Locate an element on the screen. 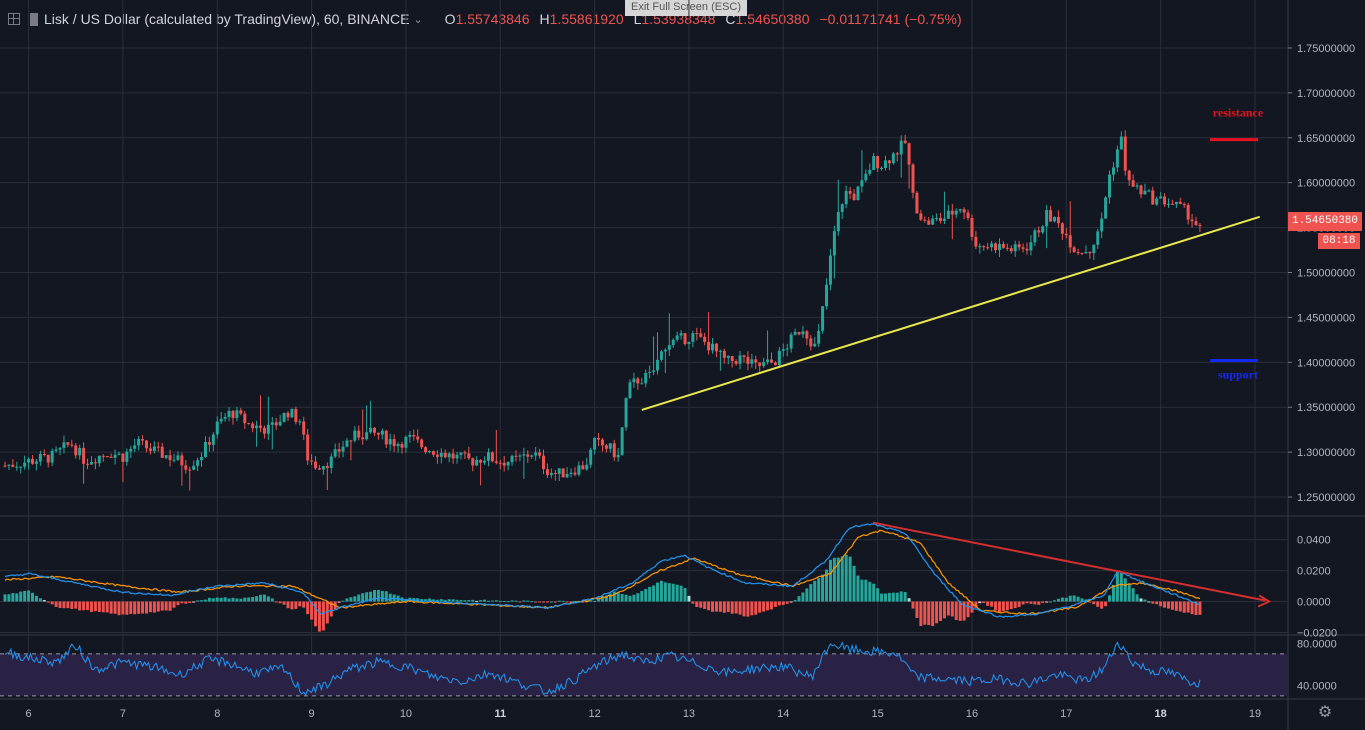  expand-icon is located at coordinates (14, 19).